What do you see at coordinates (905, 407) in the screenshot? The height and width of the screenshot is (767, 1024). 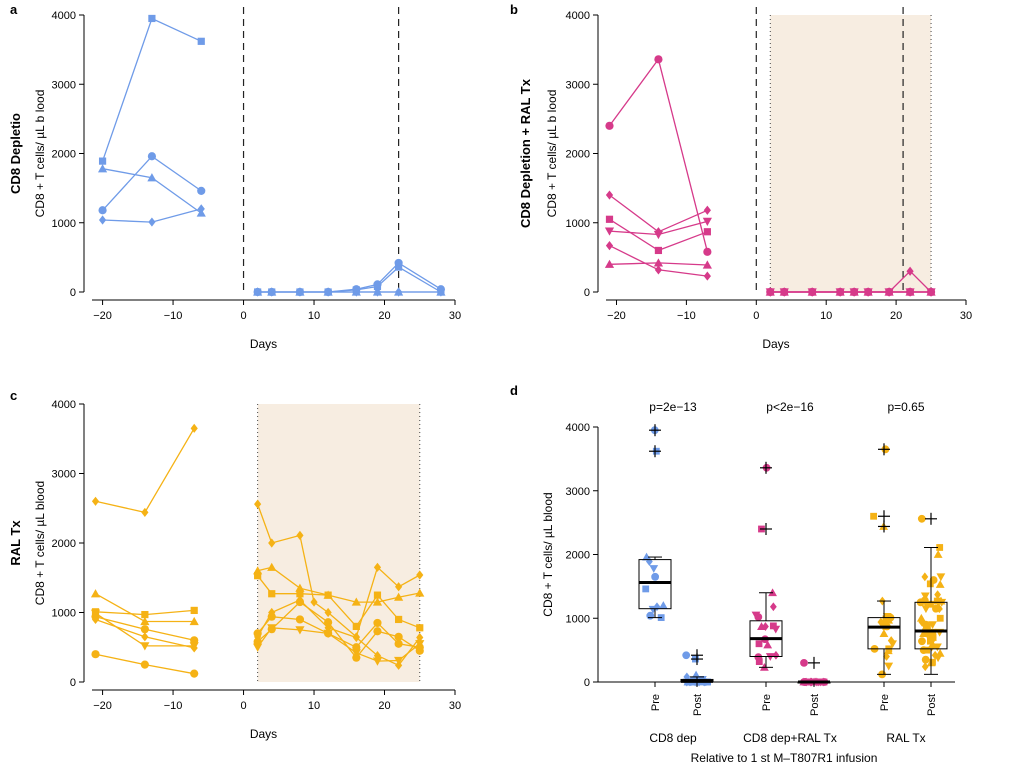 I see `p-value: p=0.65` at bounding box center [905, 407].